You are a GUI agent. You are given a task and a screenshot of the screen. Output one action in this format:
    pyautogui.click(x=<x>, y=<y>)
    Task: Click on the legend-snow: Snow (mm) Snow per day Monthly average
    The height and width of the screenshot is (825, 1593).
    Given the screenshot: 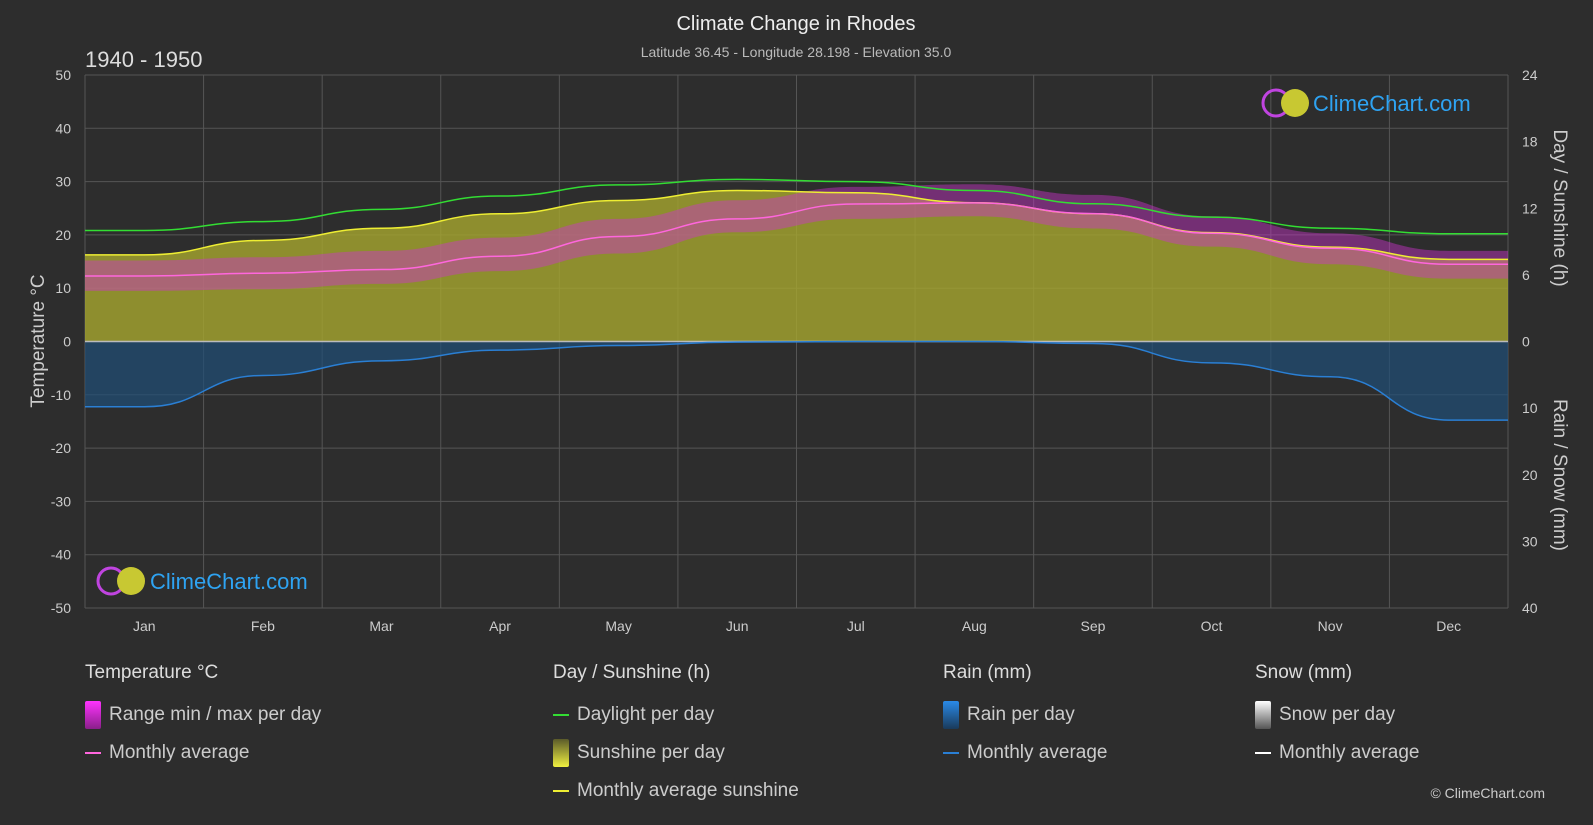 What is the action you would take?
    pyautogui.click(x=1337, y=717)
    